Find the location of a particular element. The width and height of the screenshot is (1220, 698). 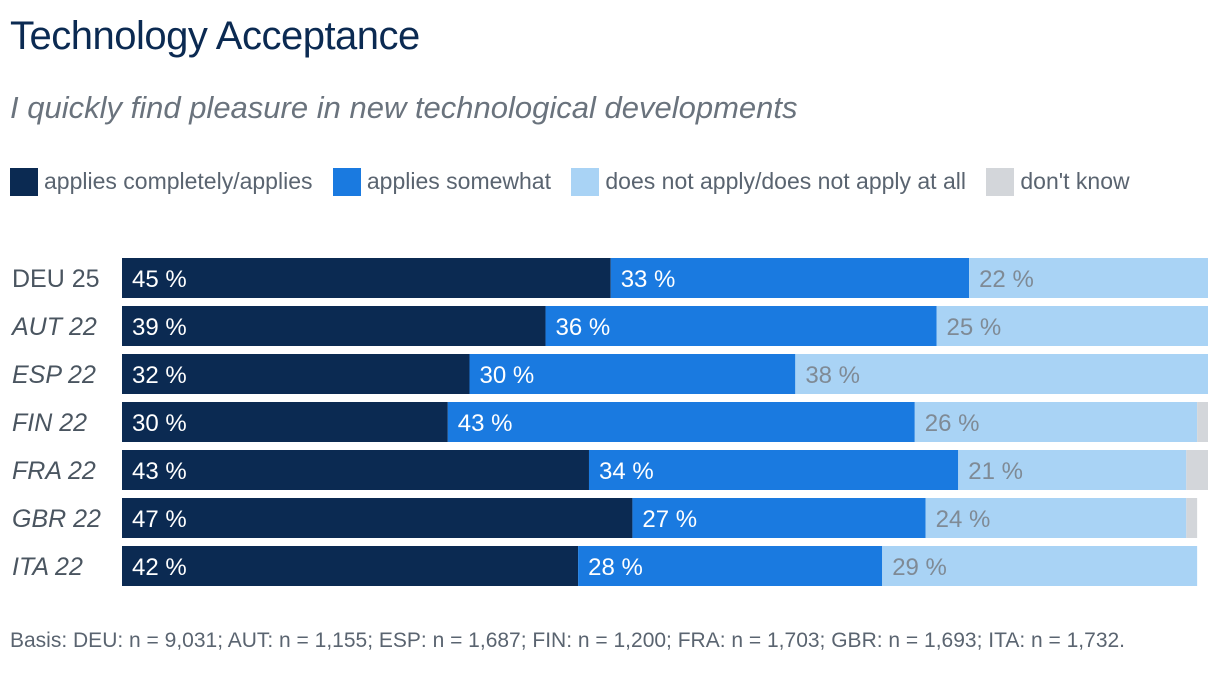

category-label: DEU 25 is located at coordinates (56, 279).